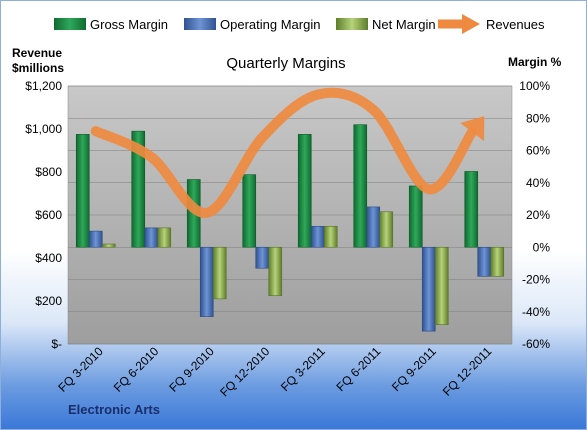  I want to click on right-tick-label: 80%, so click(538, 118).